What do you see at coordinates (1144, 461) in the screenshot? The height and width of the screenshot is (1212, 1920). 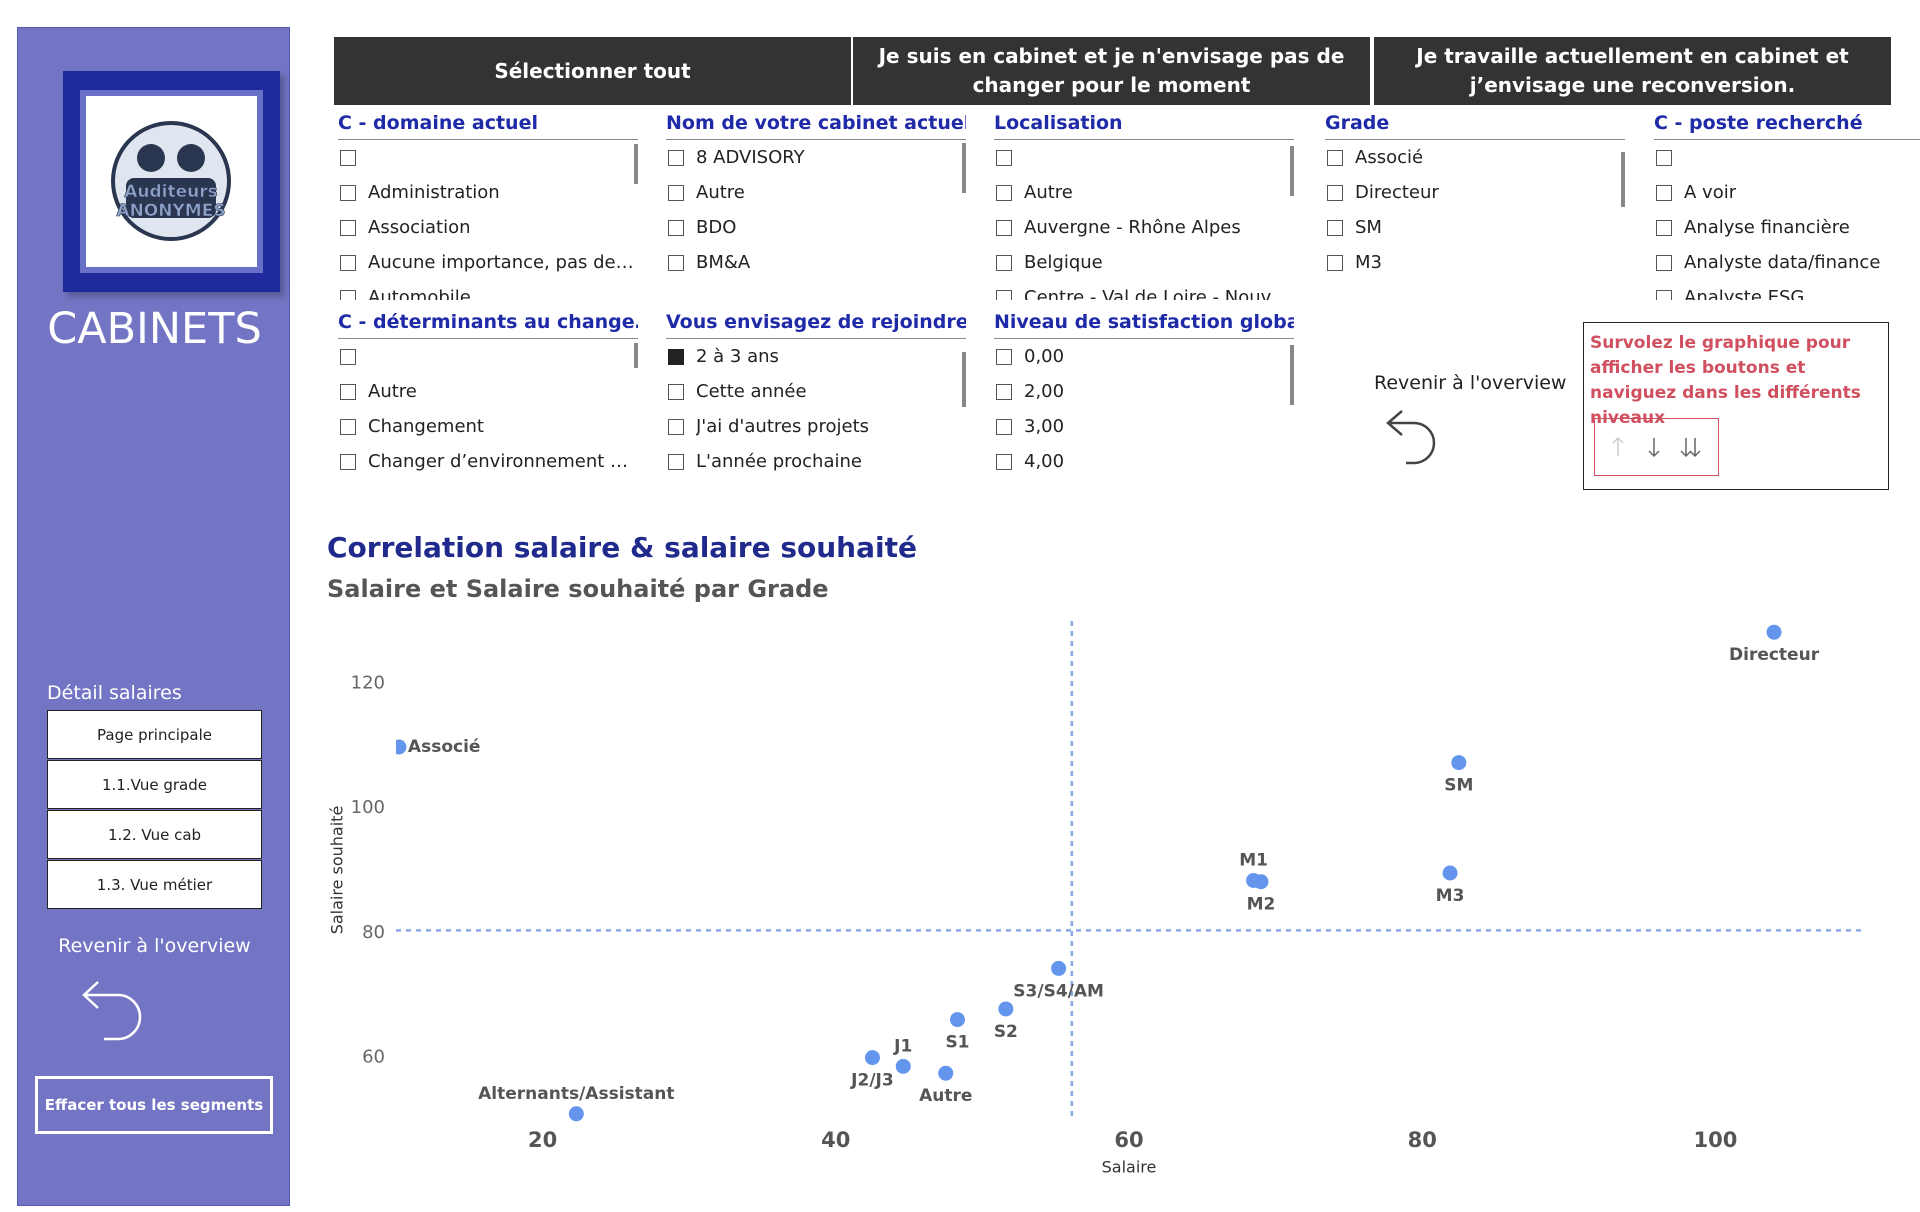 I see `slicer-item: 4,00` at bounding box center [1144, 461].